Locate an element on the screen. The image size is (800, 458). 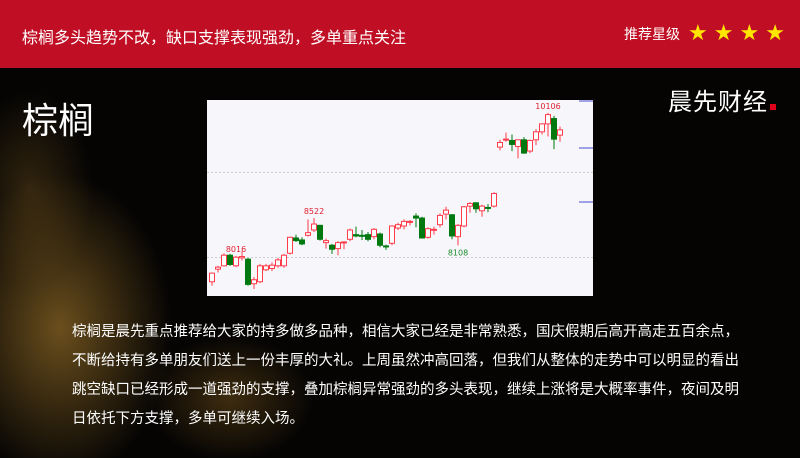
brand-name: 晨先财经 is located at coordinates (718, 102).